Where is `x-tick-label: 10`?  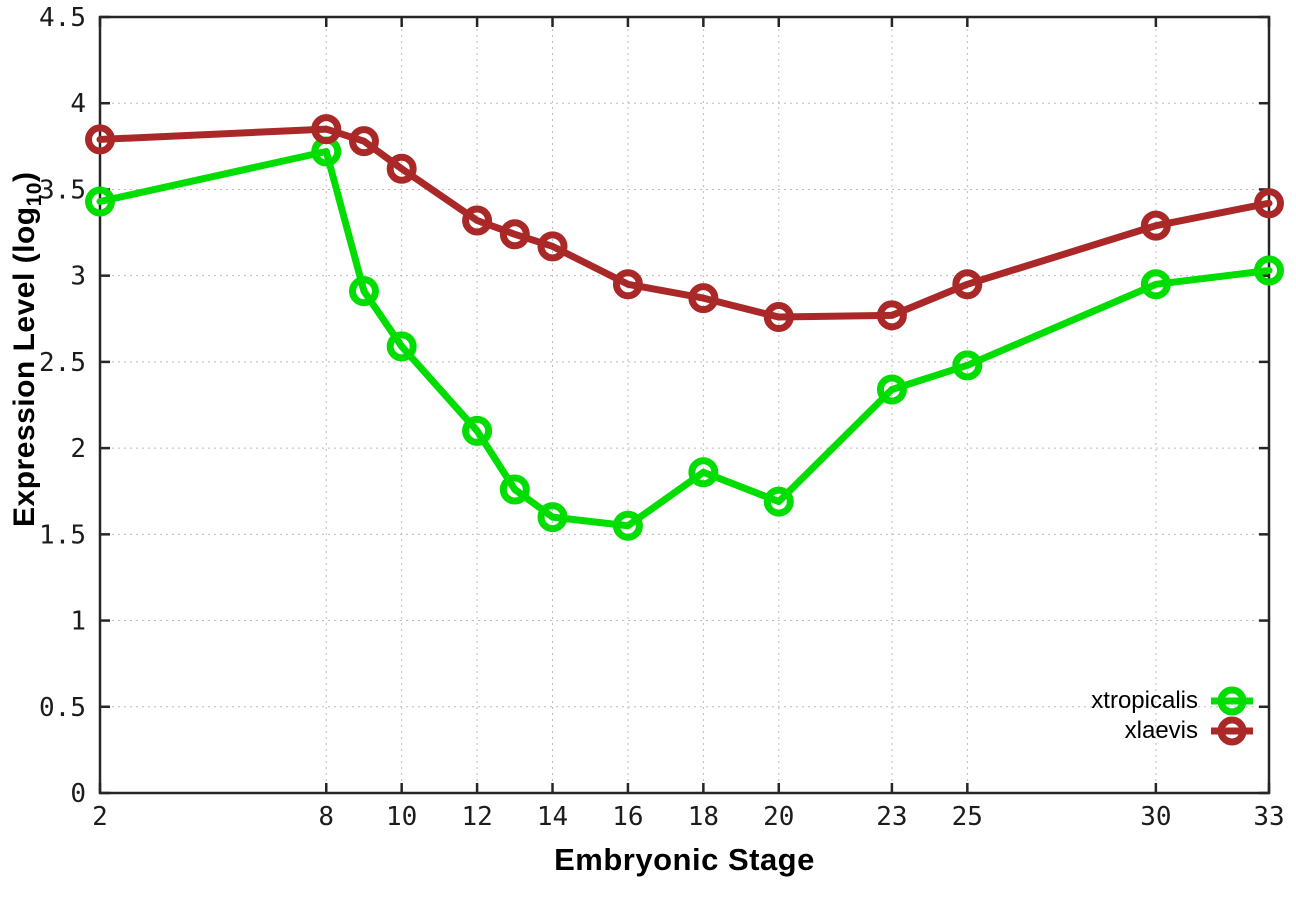 x-tick-label: 10 is located at coordinates (401, 817).